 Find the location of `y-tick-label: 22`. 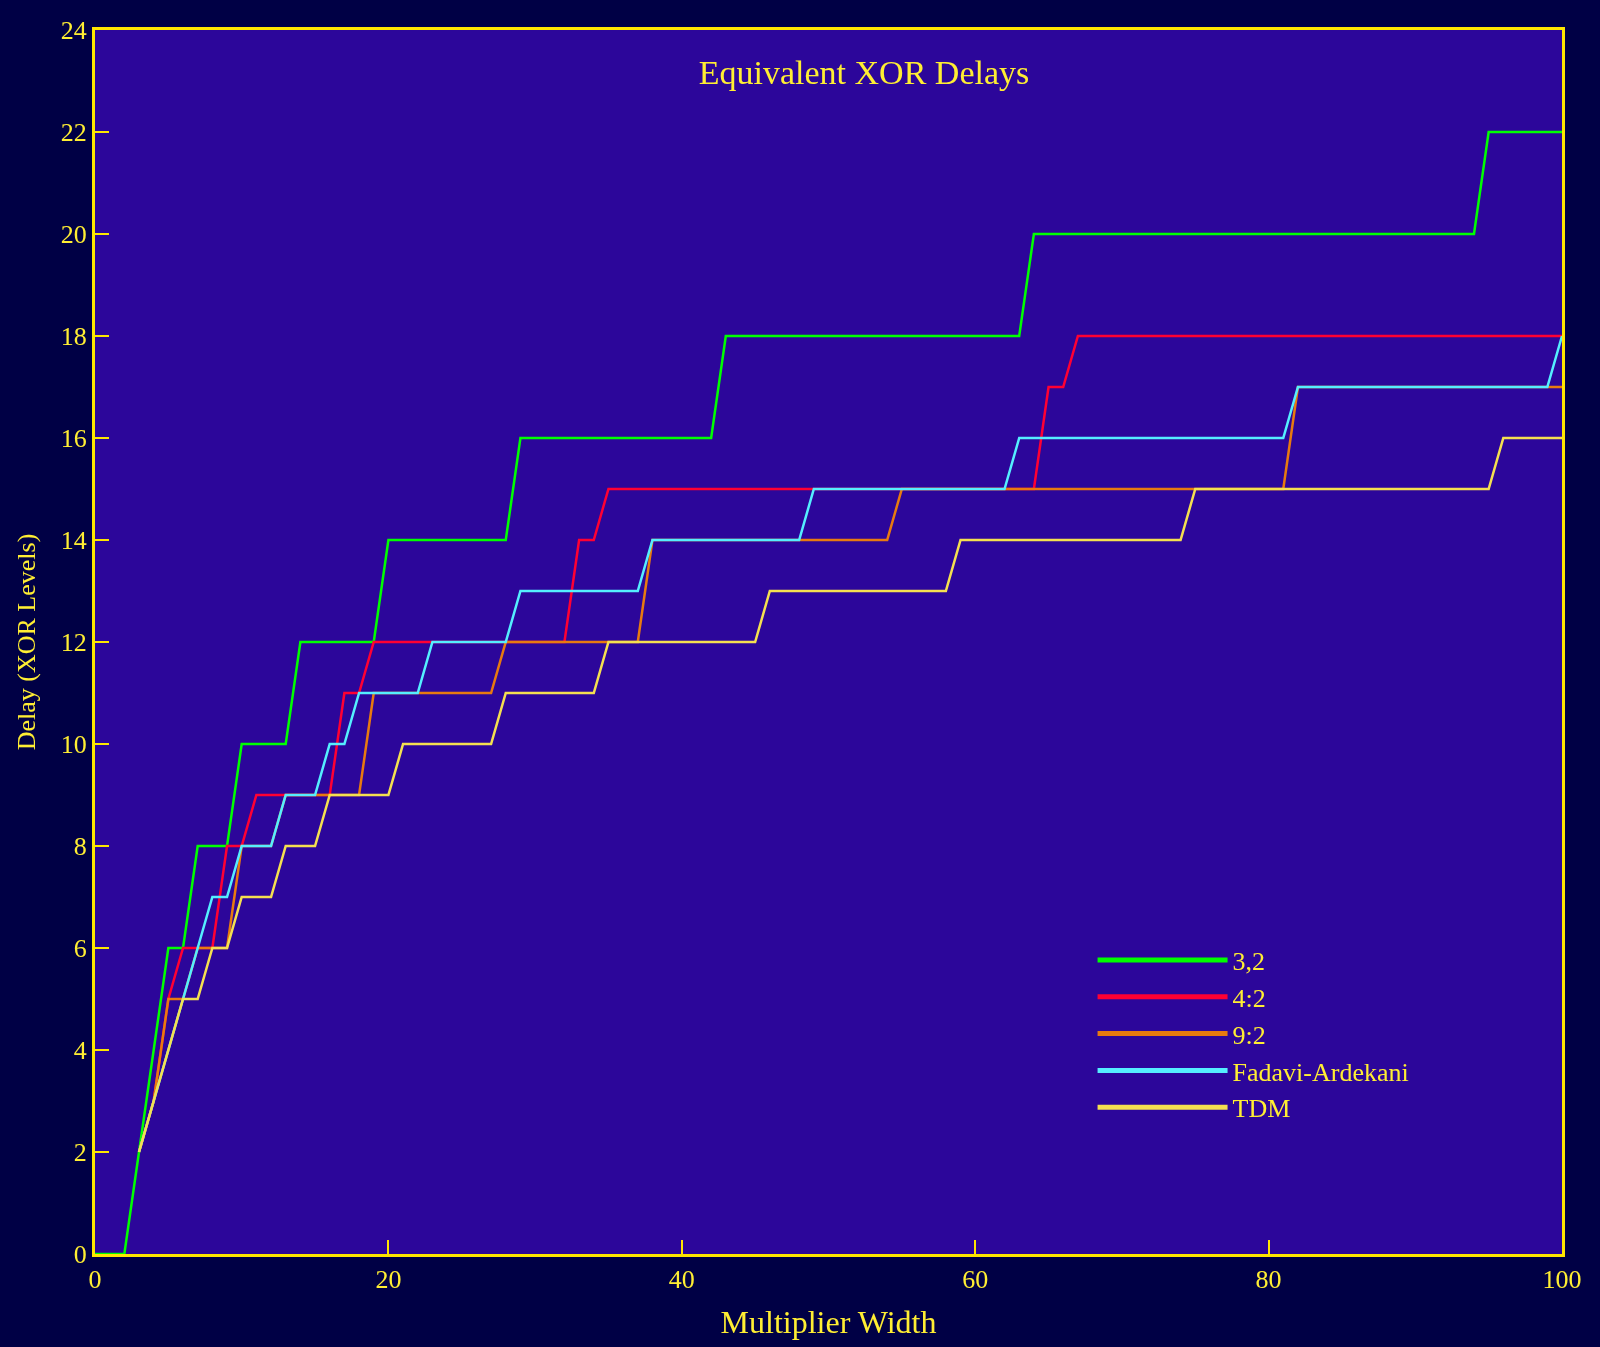

y-tick-label: 22 is located at coordinates (73, 133).